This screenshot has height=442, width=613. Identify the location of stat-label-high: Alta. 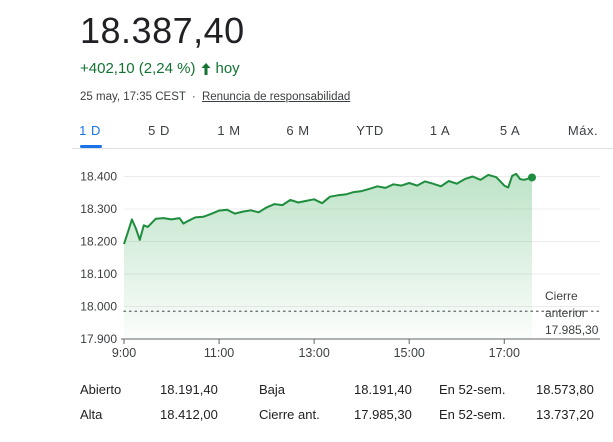
(91, 414).